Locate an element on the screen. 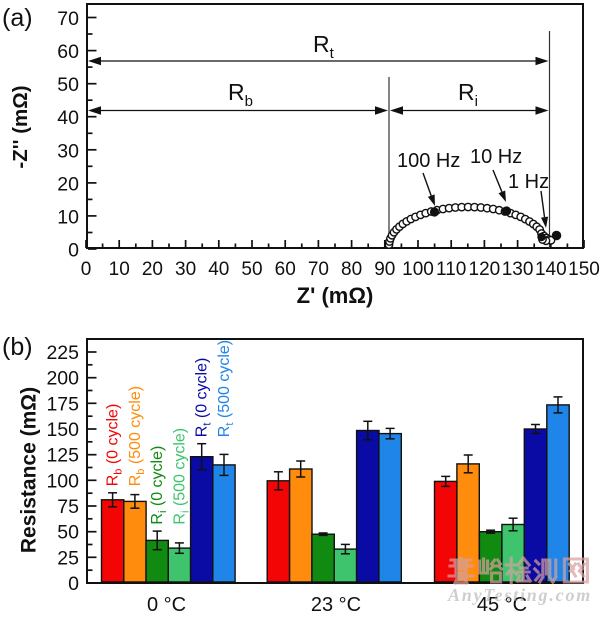 Image resolution: width=600 pixels, height=619 pixels. svg-text: (b) is located at coordinates (17, 347).